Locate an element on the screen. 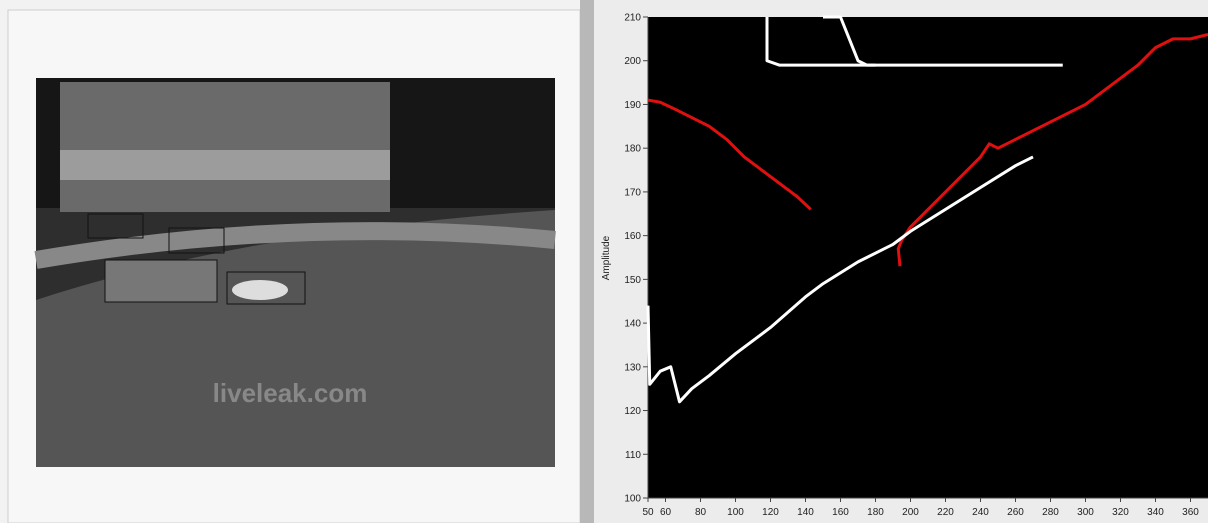 Image resolution: width=1208 pixels, height=523 pixels. y-tick-label: 150 is located at coordinates (632, 280).